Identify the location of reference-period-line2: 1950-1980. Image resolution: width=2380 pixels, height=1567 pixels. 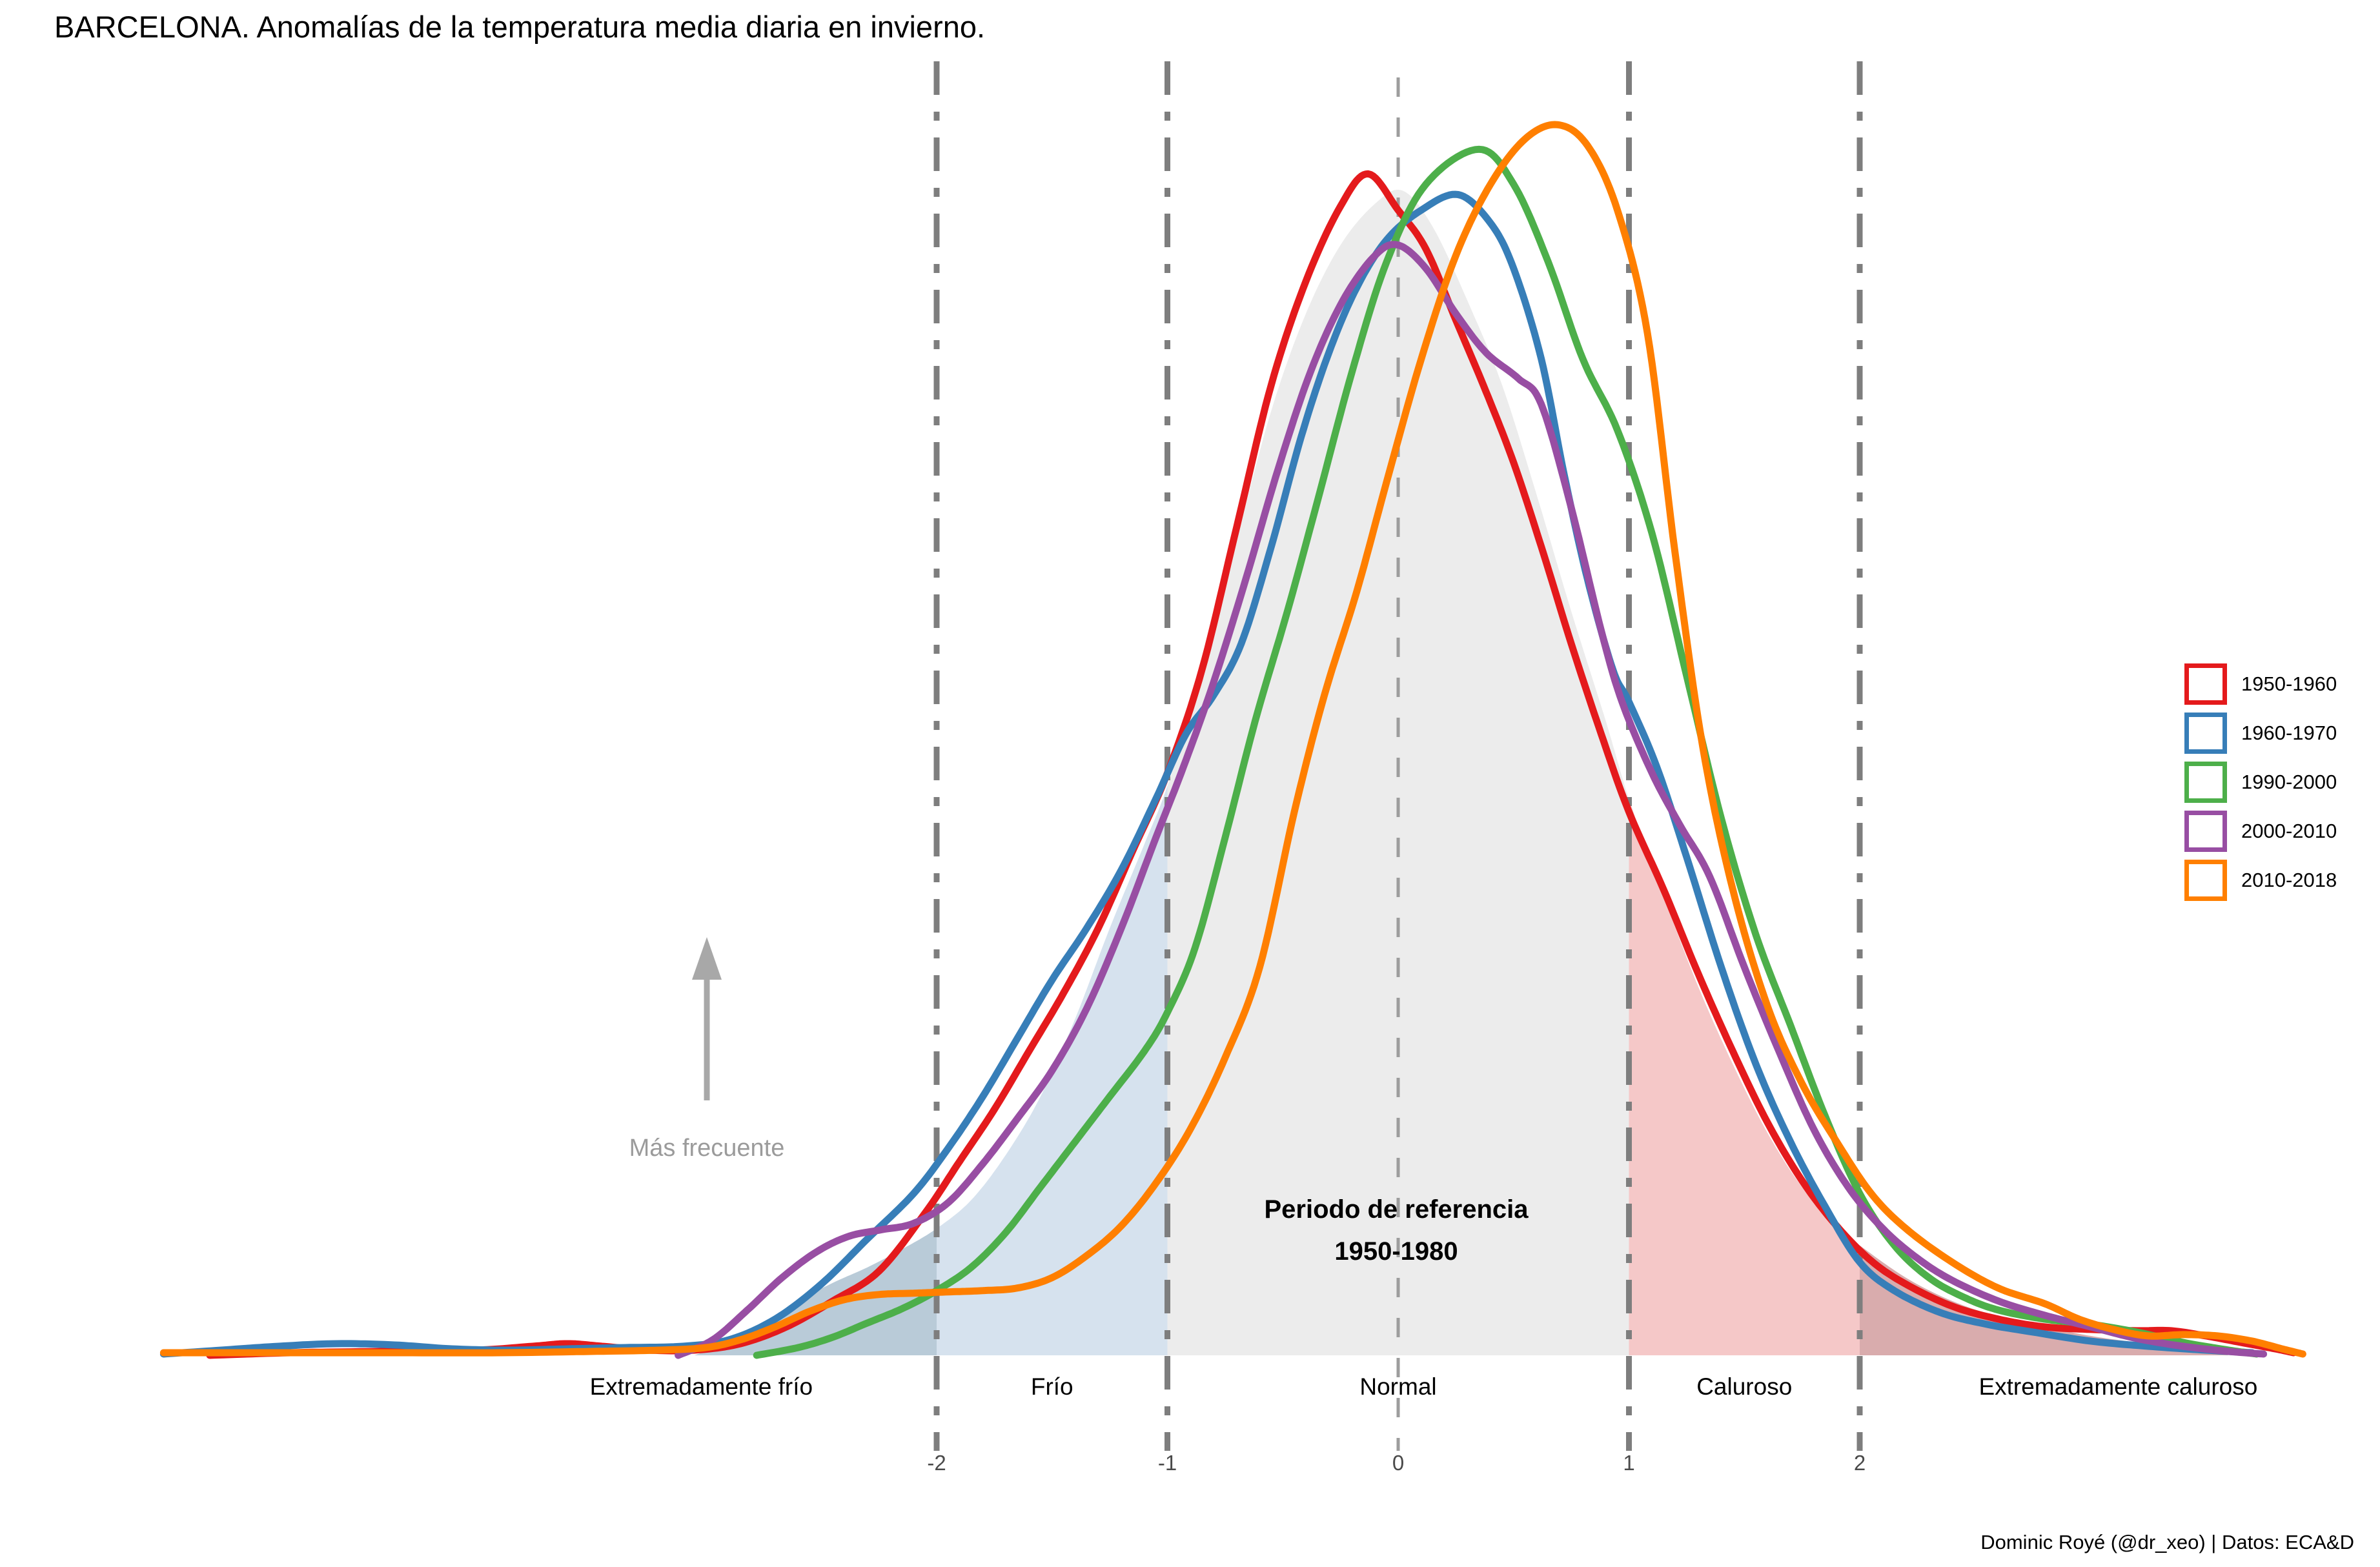
(1396, 1251).